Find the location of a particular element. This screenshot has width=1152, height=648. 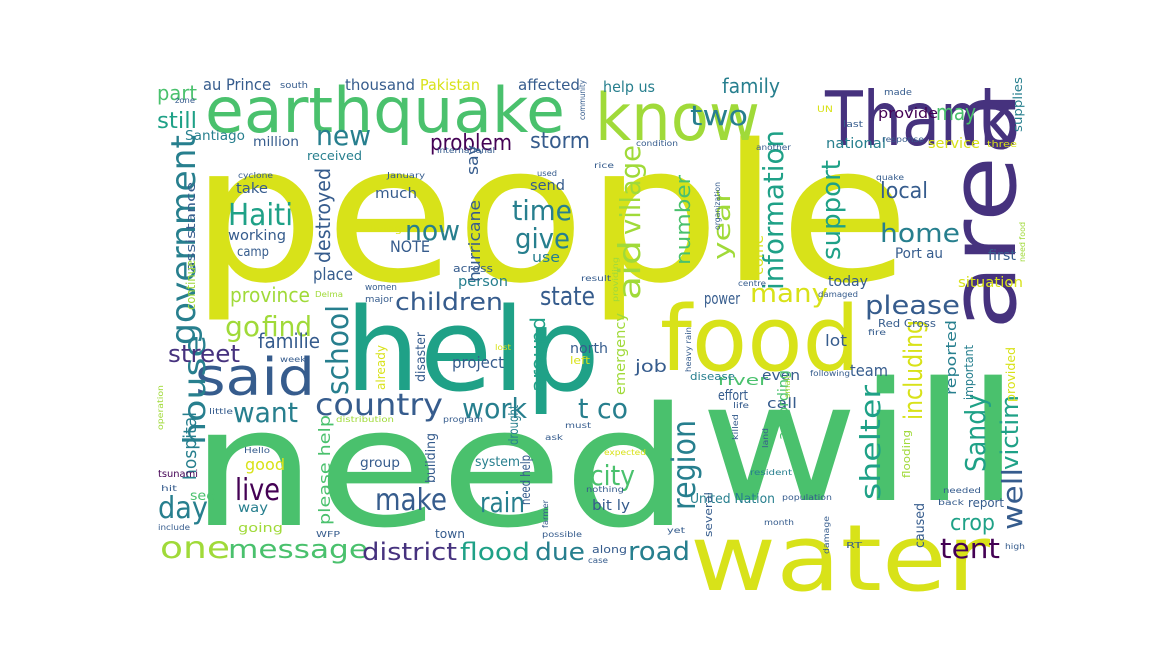

word-disease: disease is located at coordinates (712, 376).